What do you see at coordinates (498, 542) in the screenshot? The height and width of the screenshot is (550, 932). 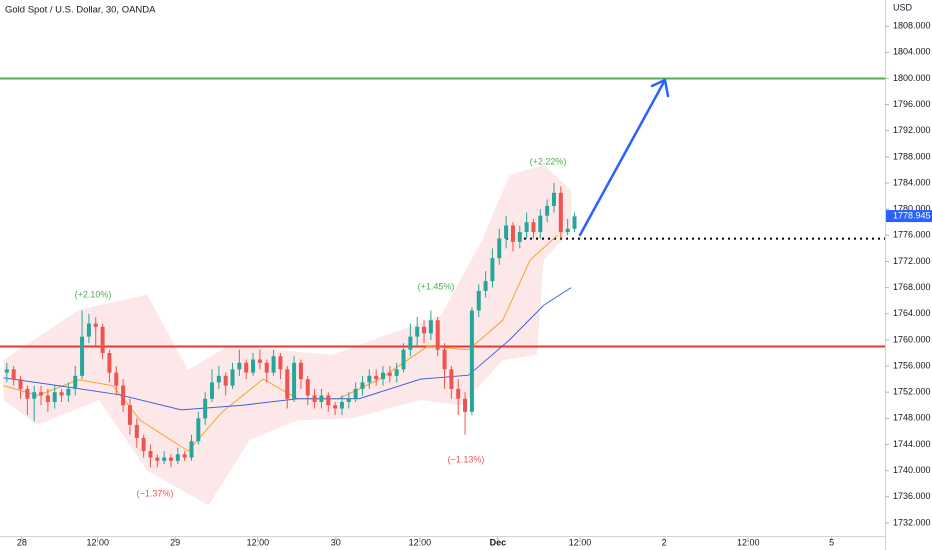 I see `x-tick-label: Dec` at bounding box center [498, 542].